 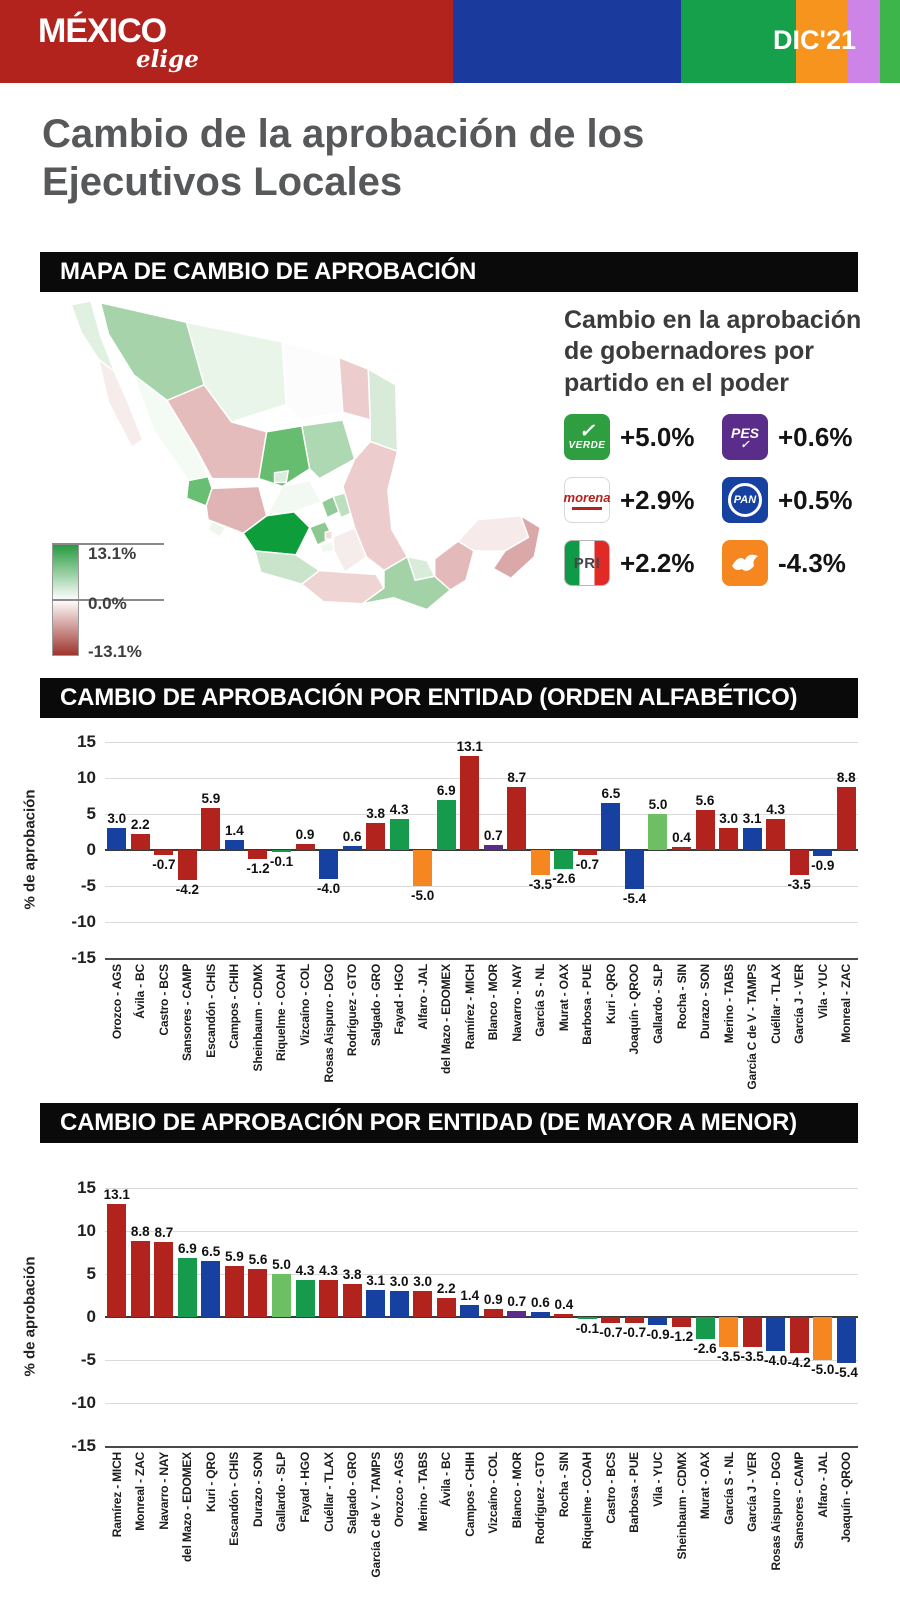 What do you see at coordinates (745, 500) in the screenshot?
I see `pan-ring-icon: PAN` at bounding box center [745, 500].